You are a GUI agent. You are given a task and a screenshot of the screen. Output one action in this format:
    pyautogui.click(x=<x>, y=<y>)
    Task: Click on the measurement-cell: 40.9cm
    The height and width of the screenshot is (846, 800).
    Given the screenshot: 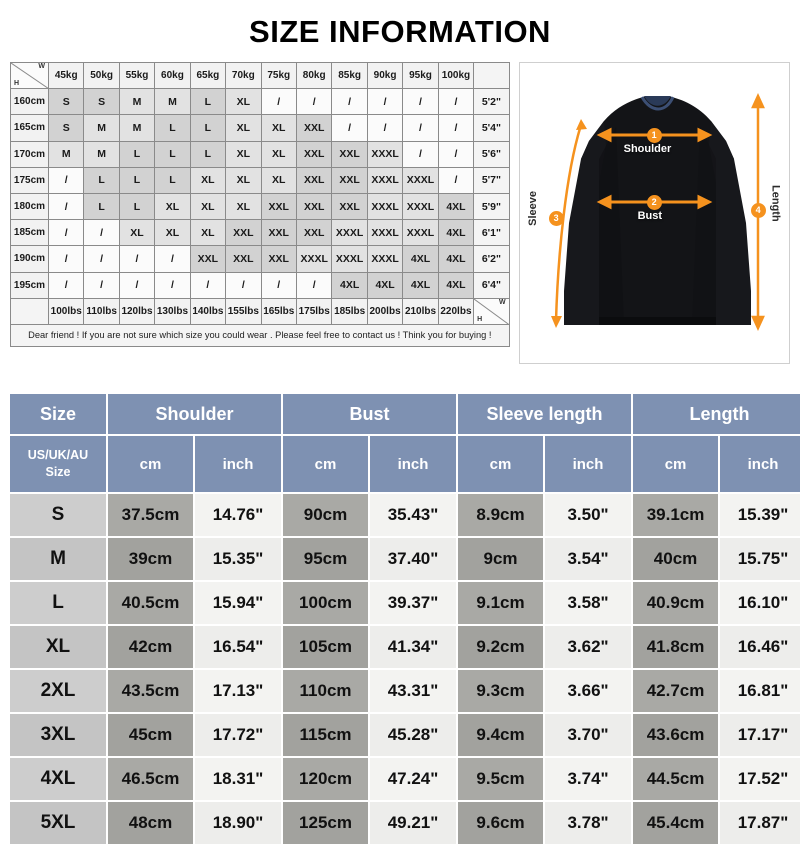 What is the action you would take?
    pyautogui.click(x=676, y=603)
    